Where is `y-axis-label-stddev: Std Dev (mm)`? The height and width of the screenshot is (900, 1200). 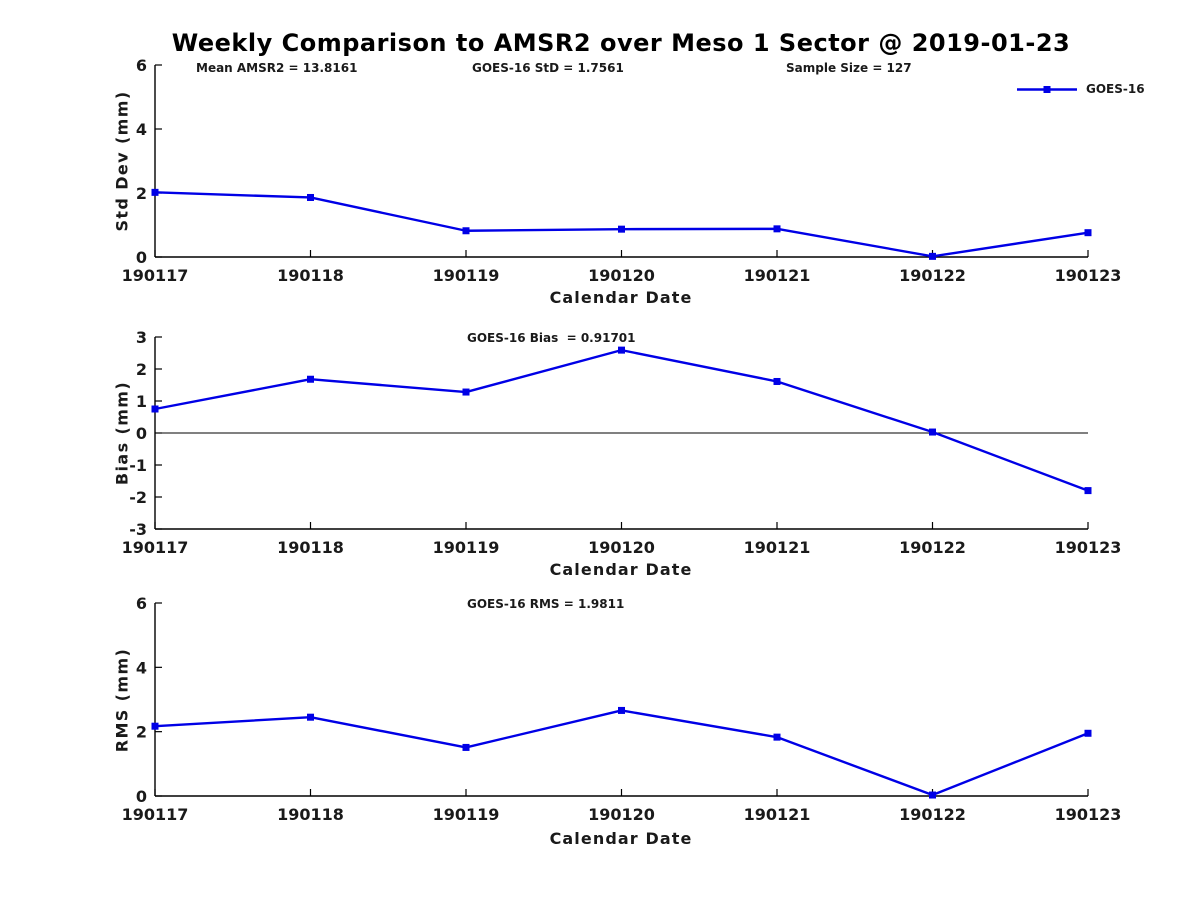 y-axis-label-stddev: Std Dev (mm) is located at coordinates (122, 161).